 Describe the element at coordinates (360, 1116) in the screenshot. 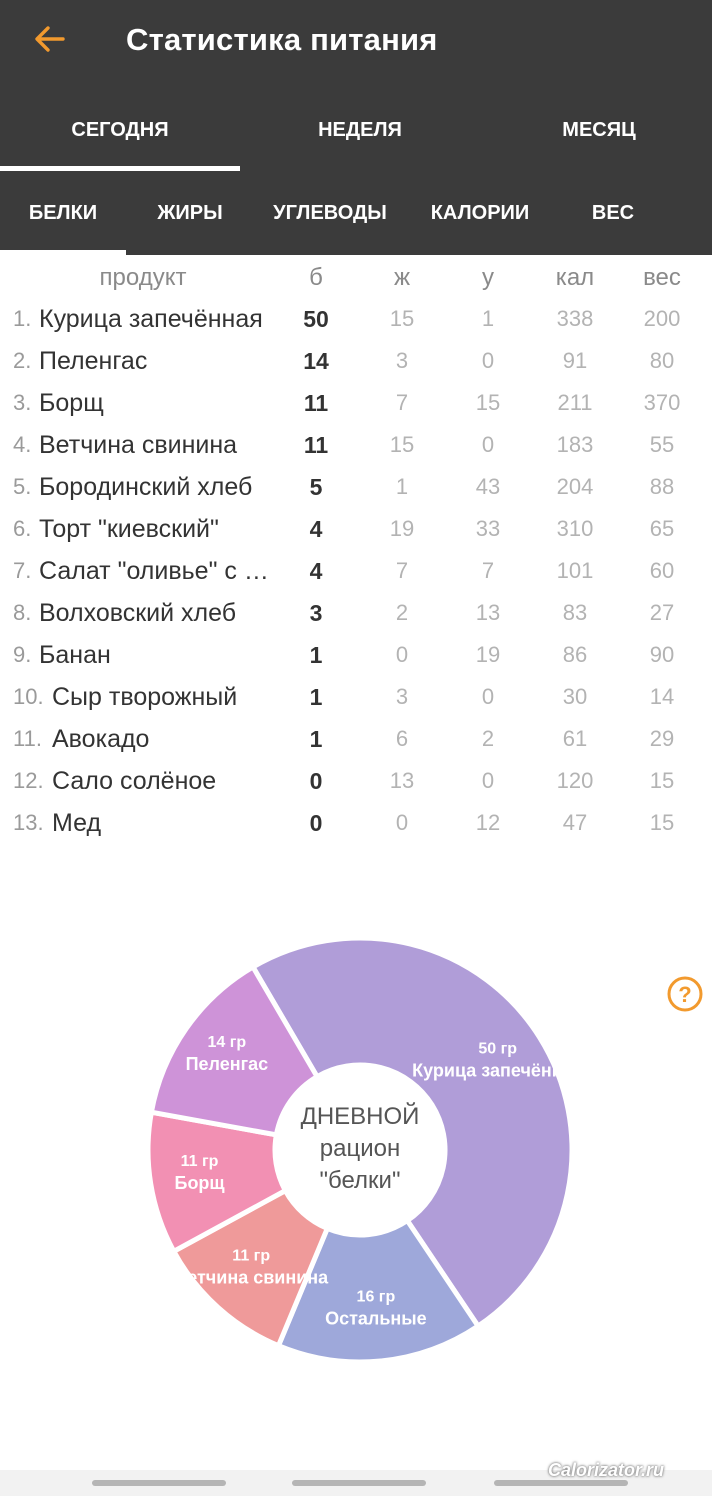

I see `center-text-line-1: ДНЕВНОЙ` at that location.